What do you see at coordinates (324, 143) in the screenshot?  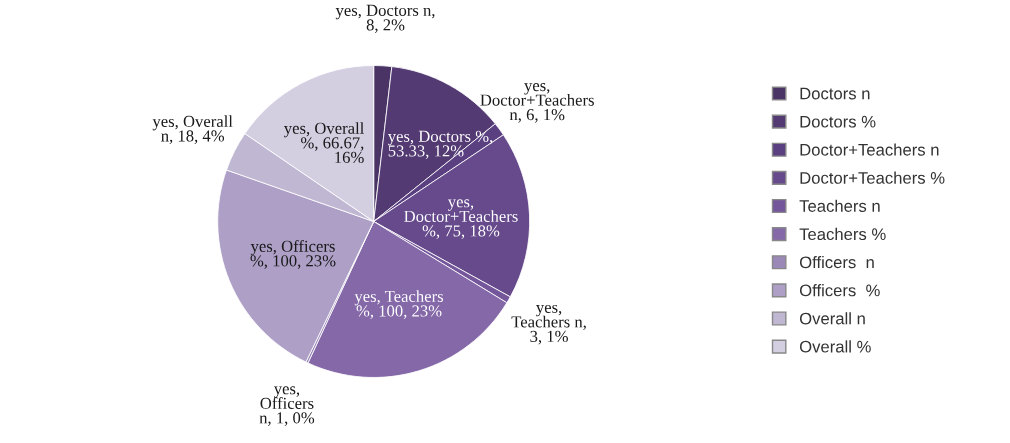 I see `data-label: yes, Overall %, 66.67, 16%` at bounding box center [324, 143].